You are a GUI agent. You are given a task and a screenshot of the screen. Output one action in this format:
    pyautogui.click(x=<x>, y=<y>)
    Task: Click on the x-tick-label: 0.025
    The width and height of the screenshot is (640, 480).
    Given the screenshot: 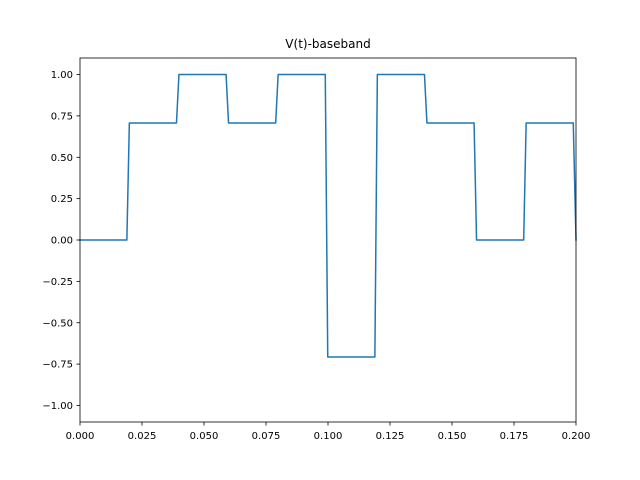 What is the action you would take?
    pyautogui.click(x=142, y=436)
    